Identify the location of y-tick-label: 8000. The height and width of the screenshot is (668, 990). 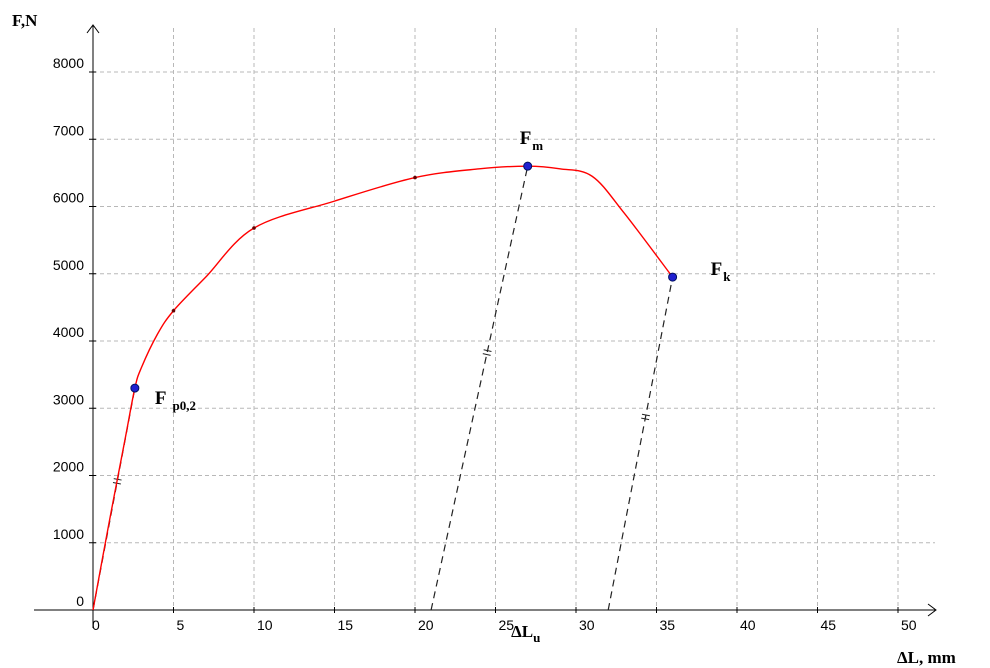
(68, 63).